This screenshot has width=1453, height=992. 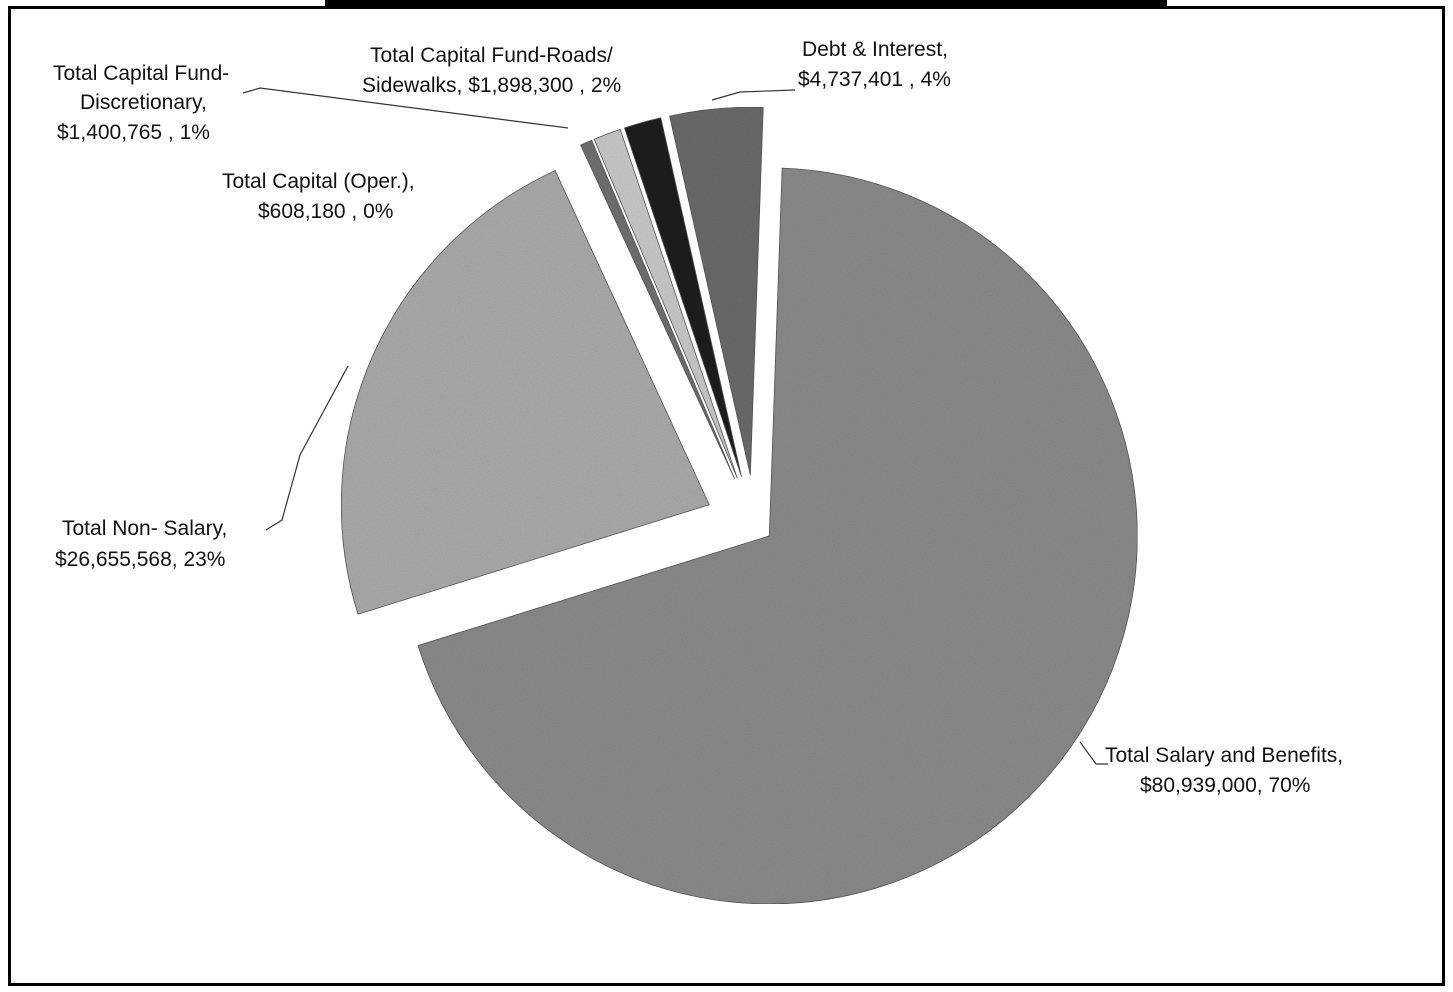 I want to click on label-nonsalary: Total Non- Salary, $26,655,568, 23%, so click(x=141, y=544).